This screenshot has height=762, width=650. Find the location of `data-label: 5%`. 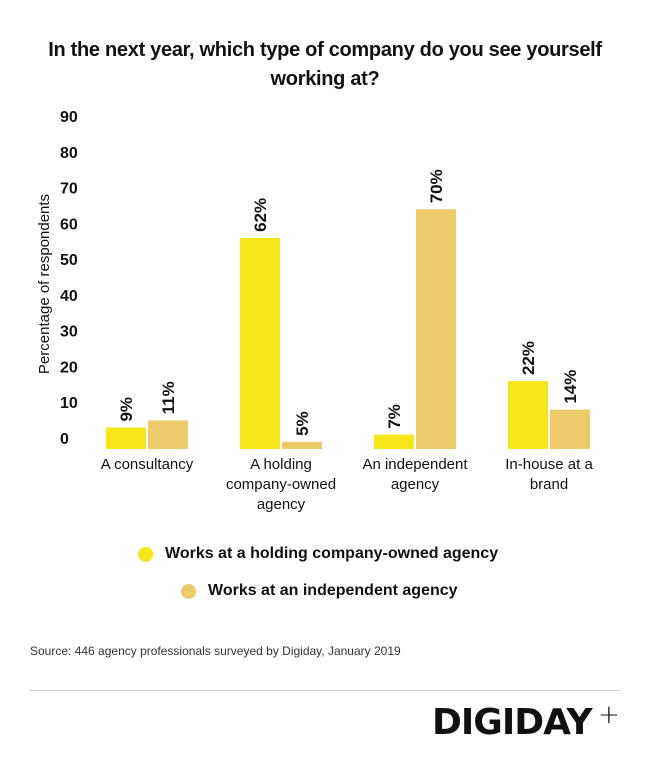

data-label: 5% is located at coordinates (302, 423).